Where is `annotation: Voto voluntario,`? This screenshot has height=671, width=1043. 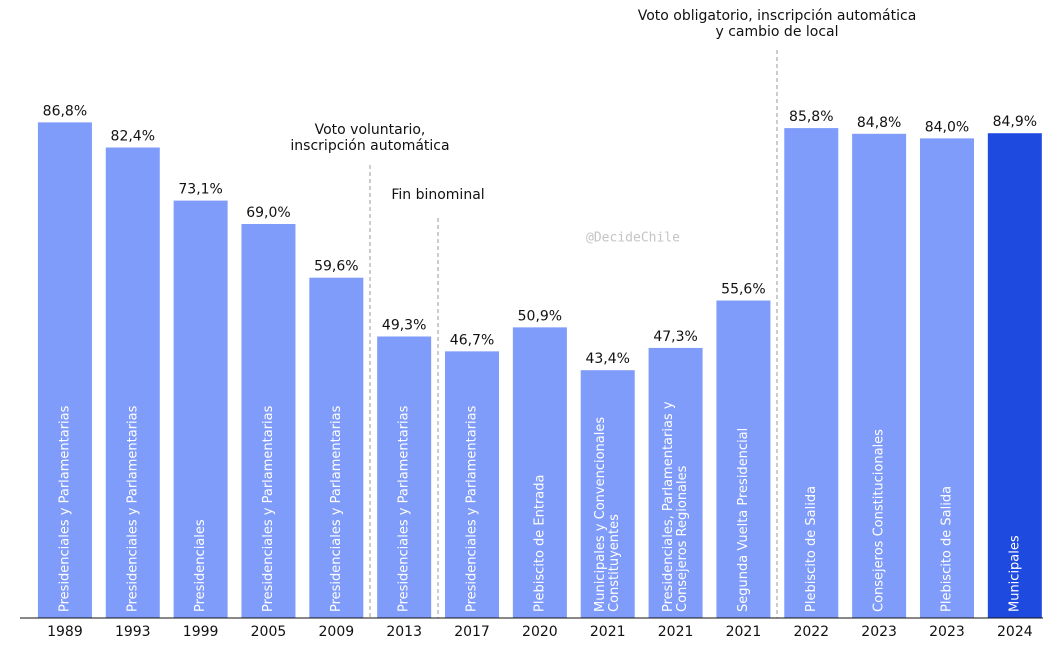
annotation: Voto voluntario, is located at coordinates (370, 130).